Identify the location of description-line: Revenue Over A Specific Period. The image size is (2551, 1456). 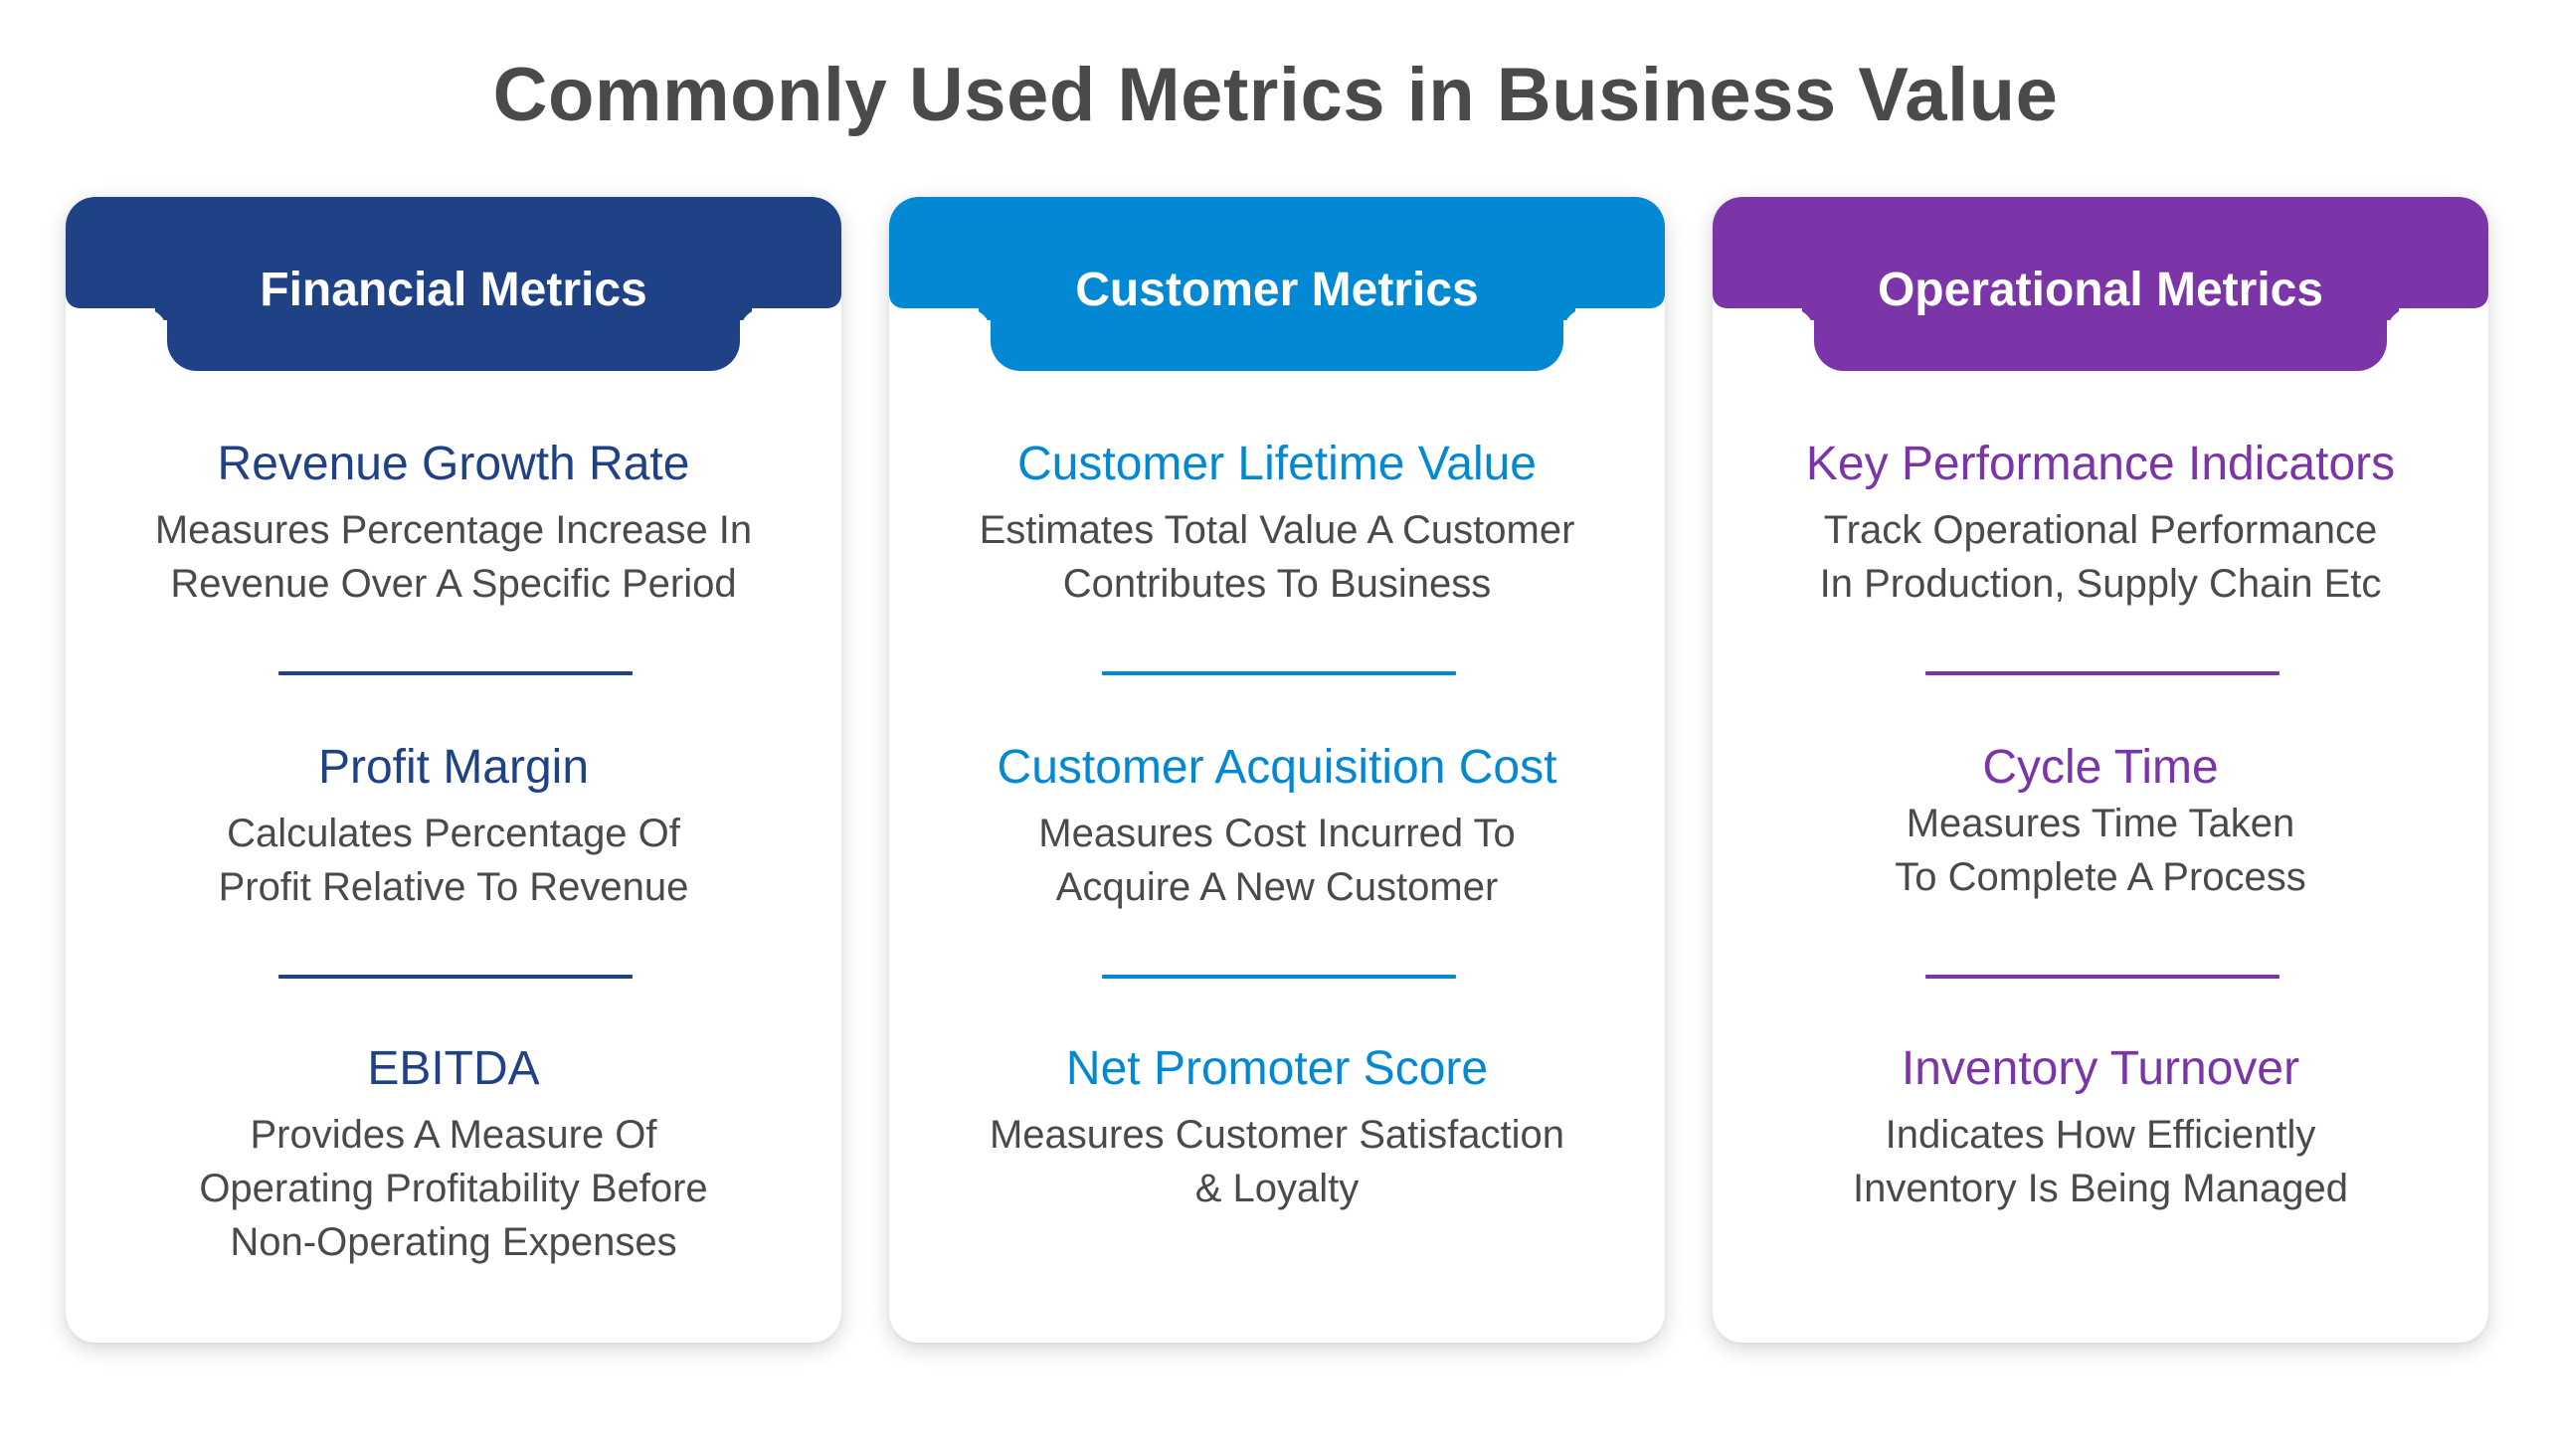
(453, 584).